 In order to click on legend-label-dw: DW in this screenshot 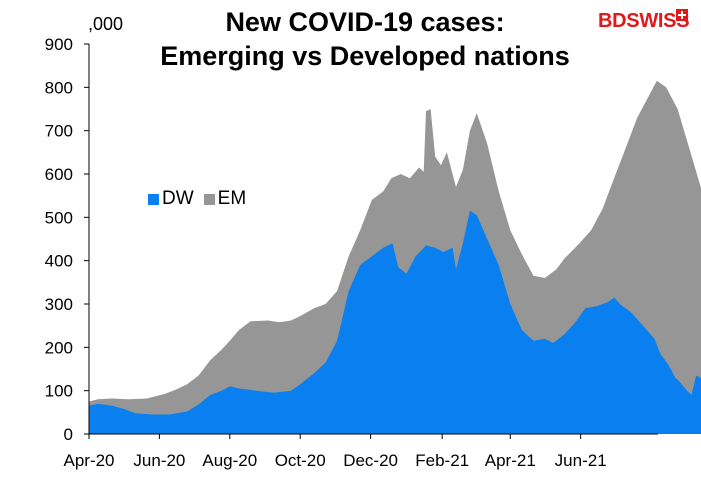, I will do `click(178, 198)`.